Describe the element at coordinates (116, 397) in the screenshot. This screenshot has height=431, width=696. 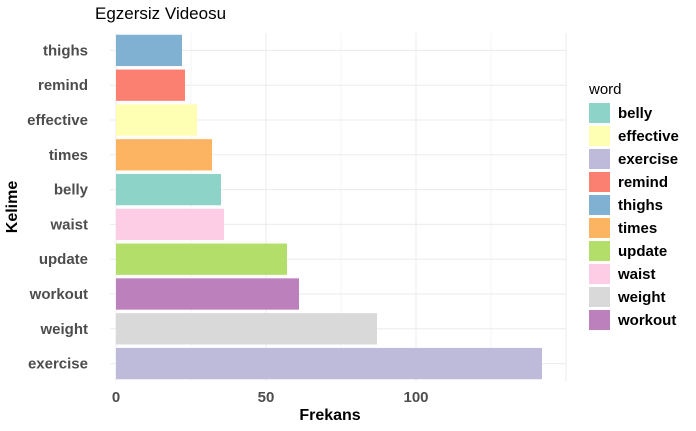
I see `x-tick-label: 0` at that location.